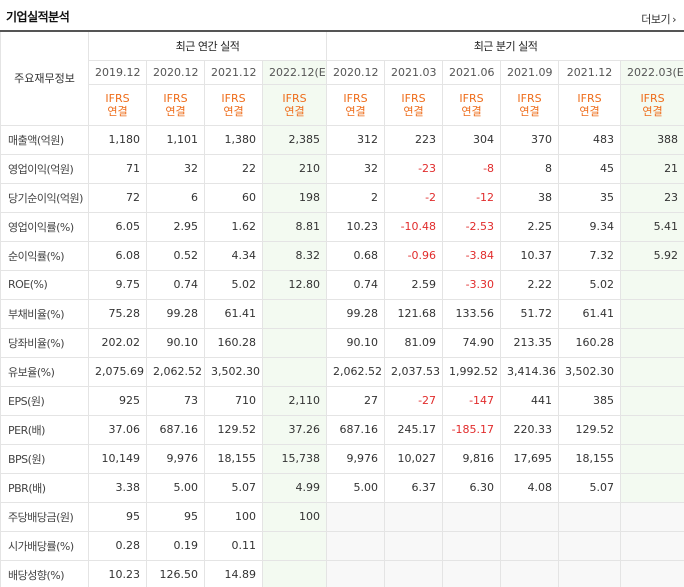 The image size is (684, 587). I want to click on table-cell: 121.68, so click(414, 313).